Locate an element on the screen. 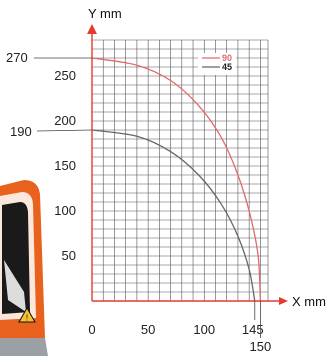  callout-150: 150 is located at coordinates (261, 346).